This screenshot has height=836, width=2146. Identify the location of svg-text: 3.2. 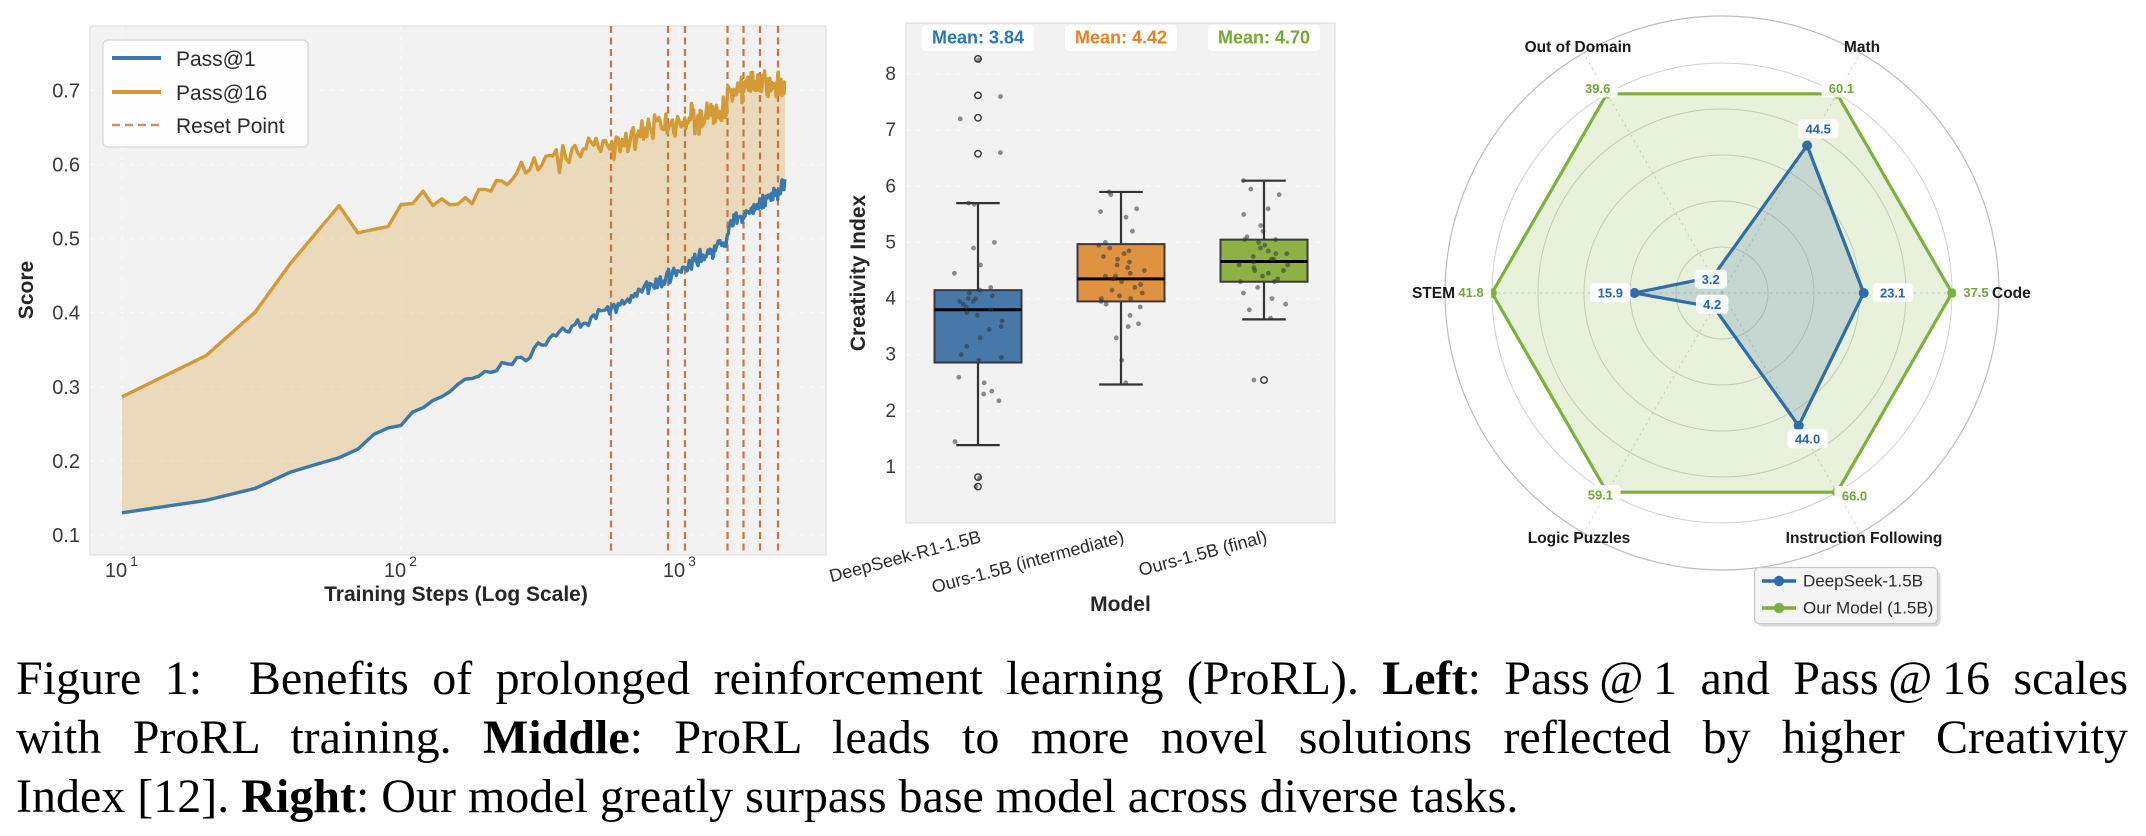
(1711, 279).